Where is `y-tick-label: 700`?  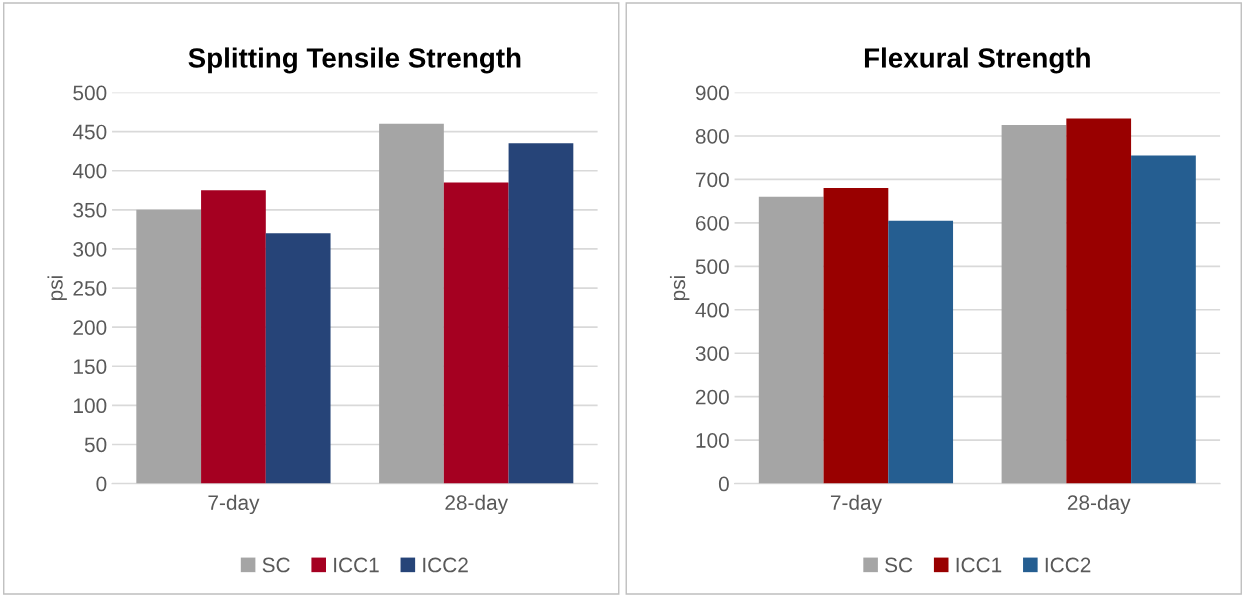
y-tick-label: 700 is located at coordinates (712, 180).